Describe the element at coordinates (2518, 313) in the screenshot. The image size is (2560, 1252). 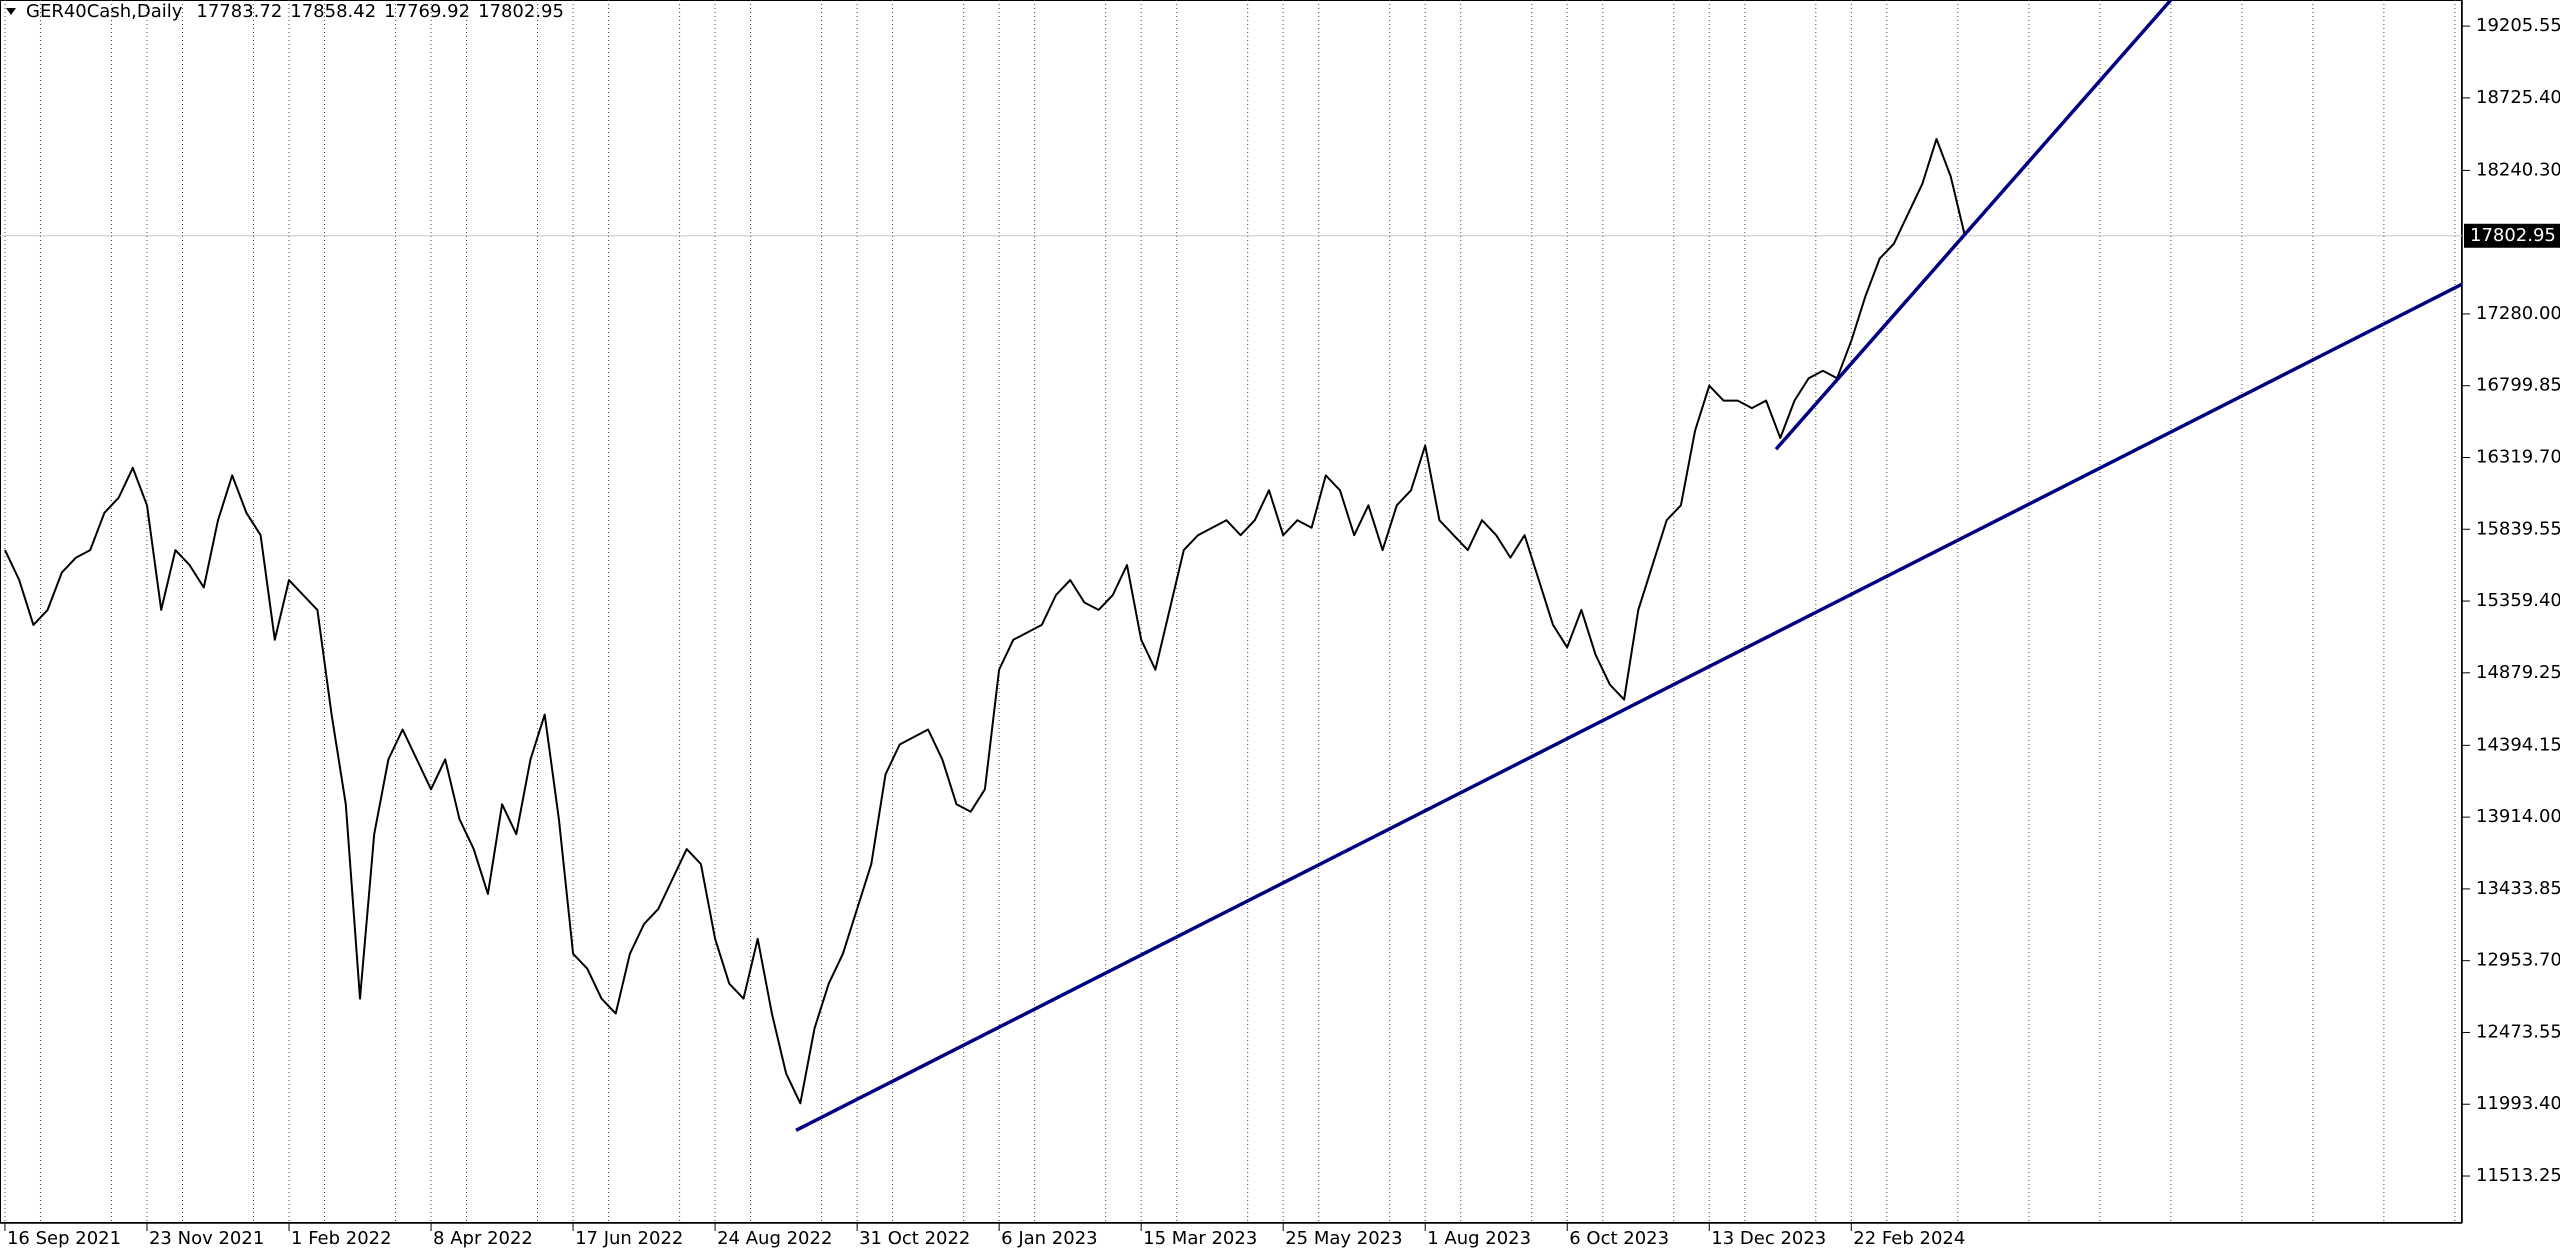
I see `y-tick-label: 17280.00` at that location.